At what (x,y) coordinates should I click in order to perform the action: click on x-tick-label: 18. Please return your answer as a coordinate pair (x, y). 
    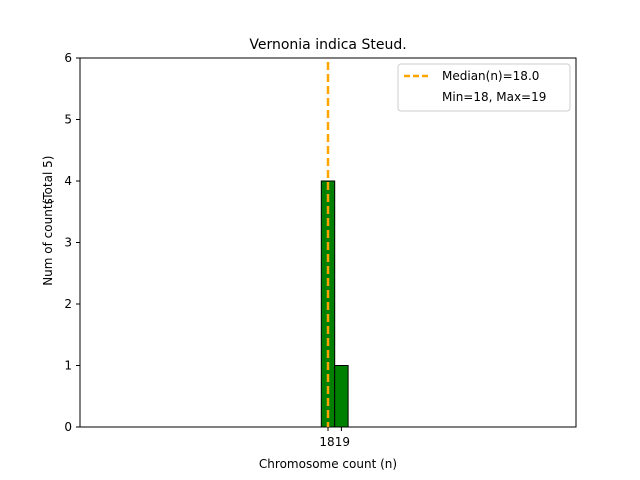
    Looking at the image, I should click on (326, 442).